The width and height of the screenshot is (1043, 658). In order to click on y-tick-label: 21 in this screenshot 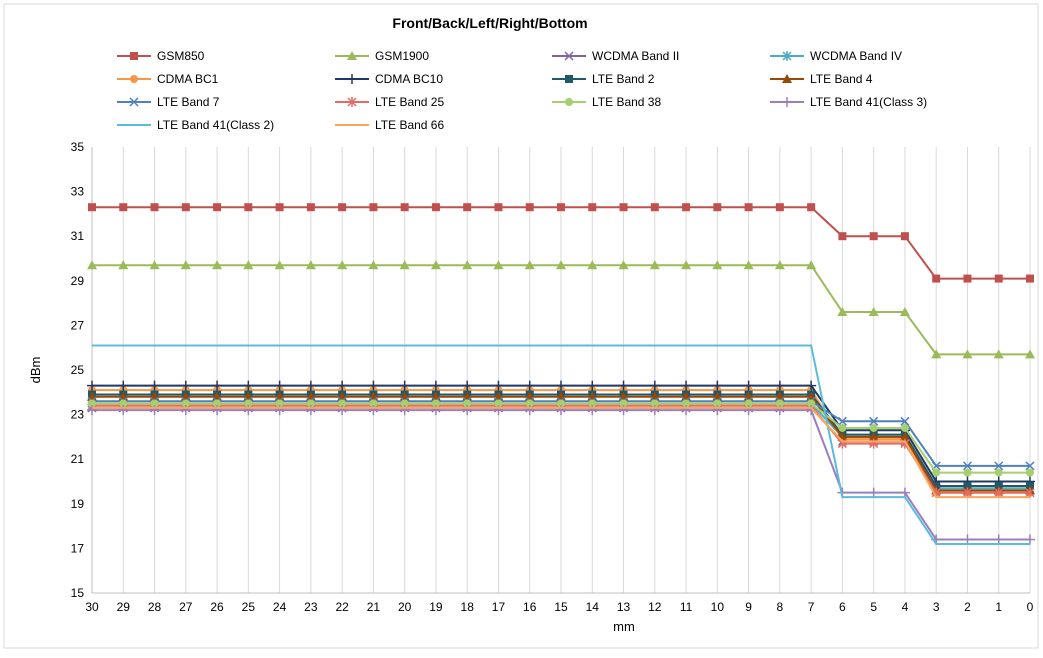, I will do `click(78, 459)`.